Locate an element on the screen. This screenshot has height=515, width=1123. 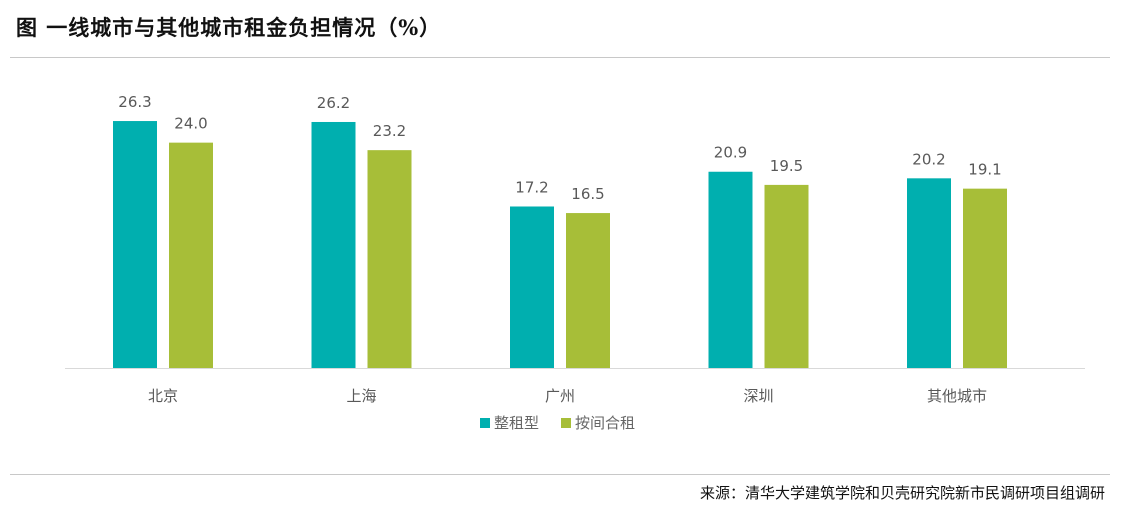
data-label: 26.2 is located at coordinates (333, 103).